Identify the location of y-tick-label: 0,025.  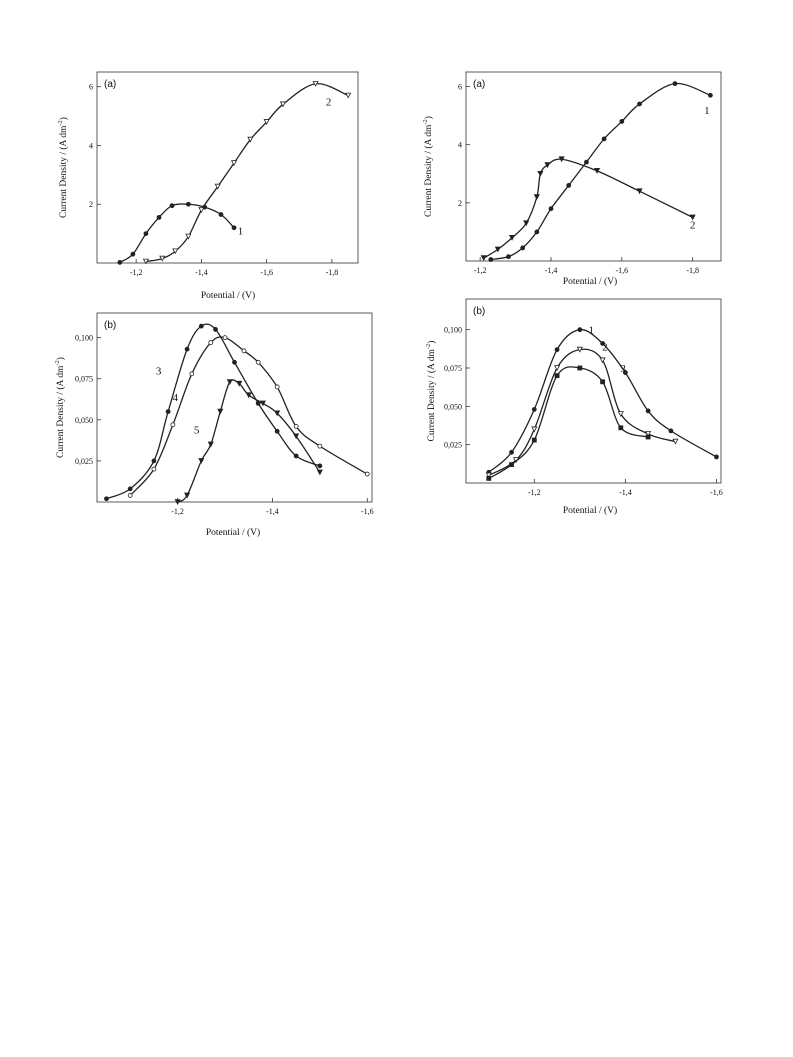
(453, 445).